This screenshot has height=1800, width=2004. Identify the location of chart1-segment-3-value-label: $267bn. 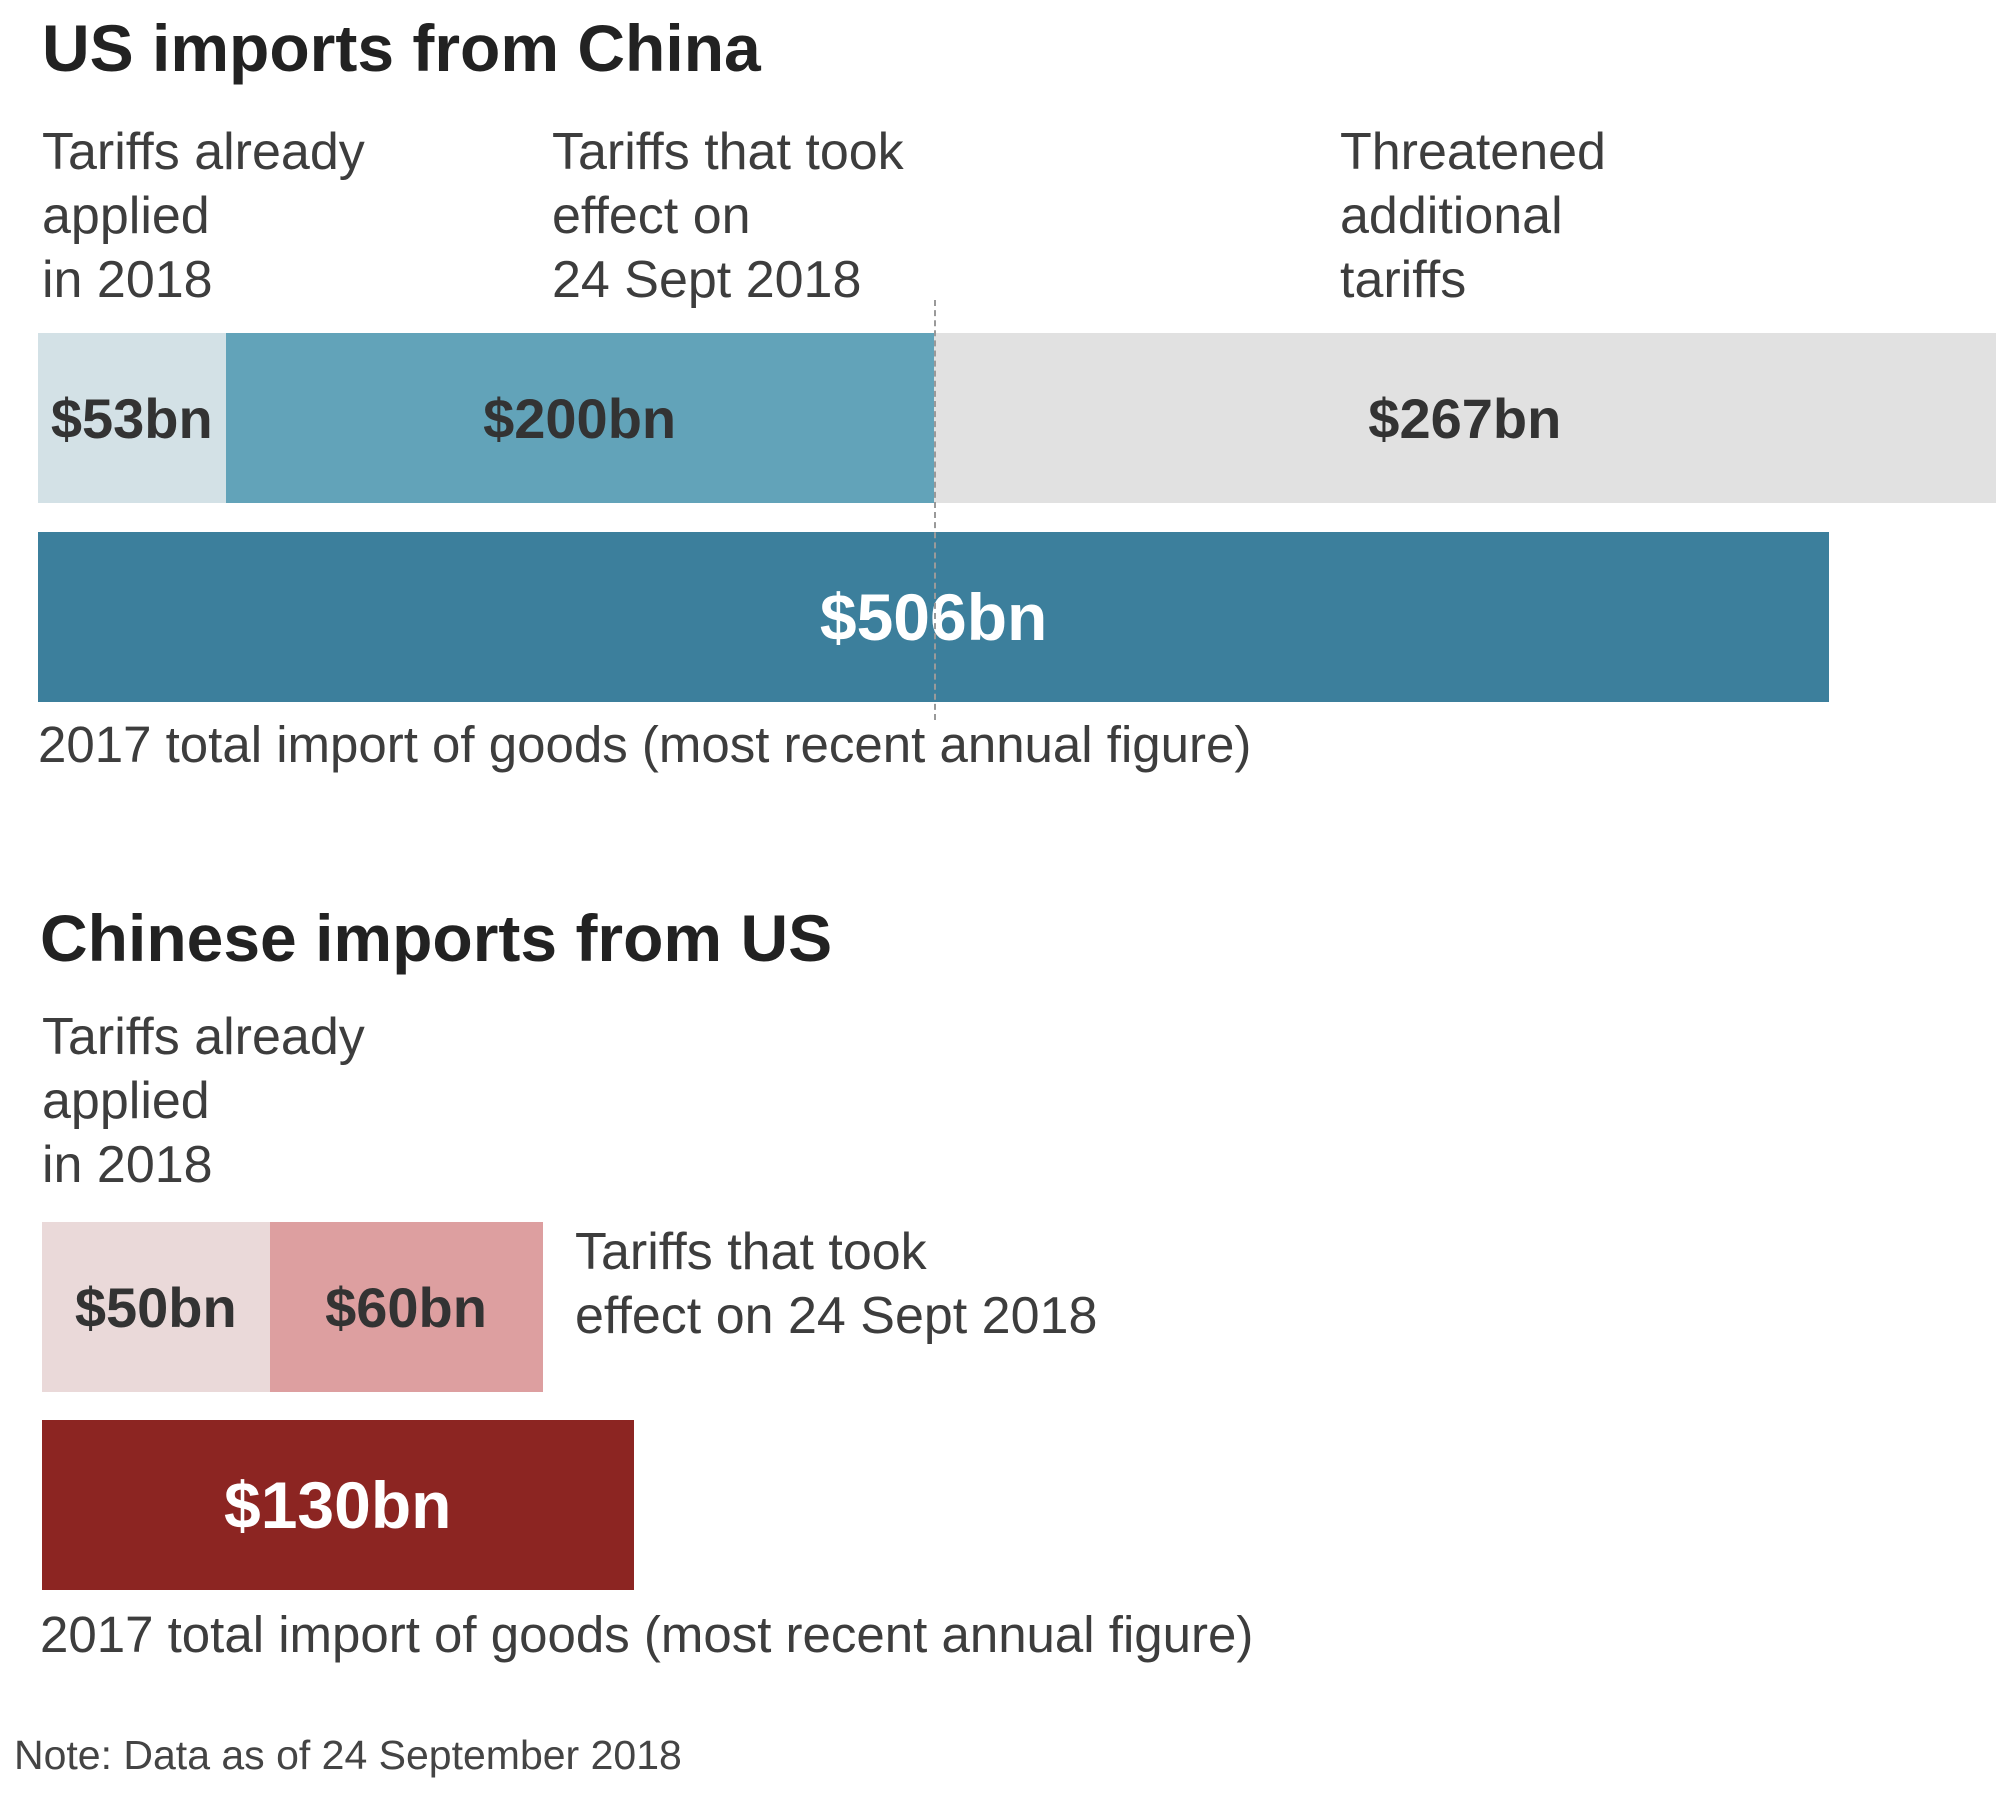
(1465, 418).